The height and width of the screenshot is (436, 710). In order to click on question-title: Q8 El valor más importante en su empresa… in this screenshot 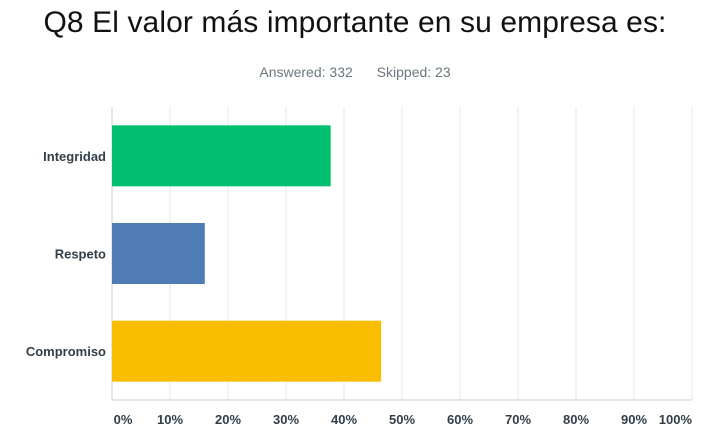, I will do `click(355, 22)`.